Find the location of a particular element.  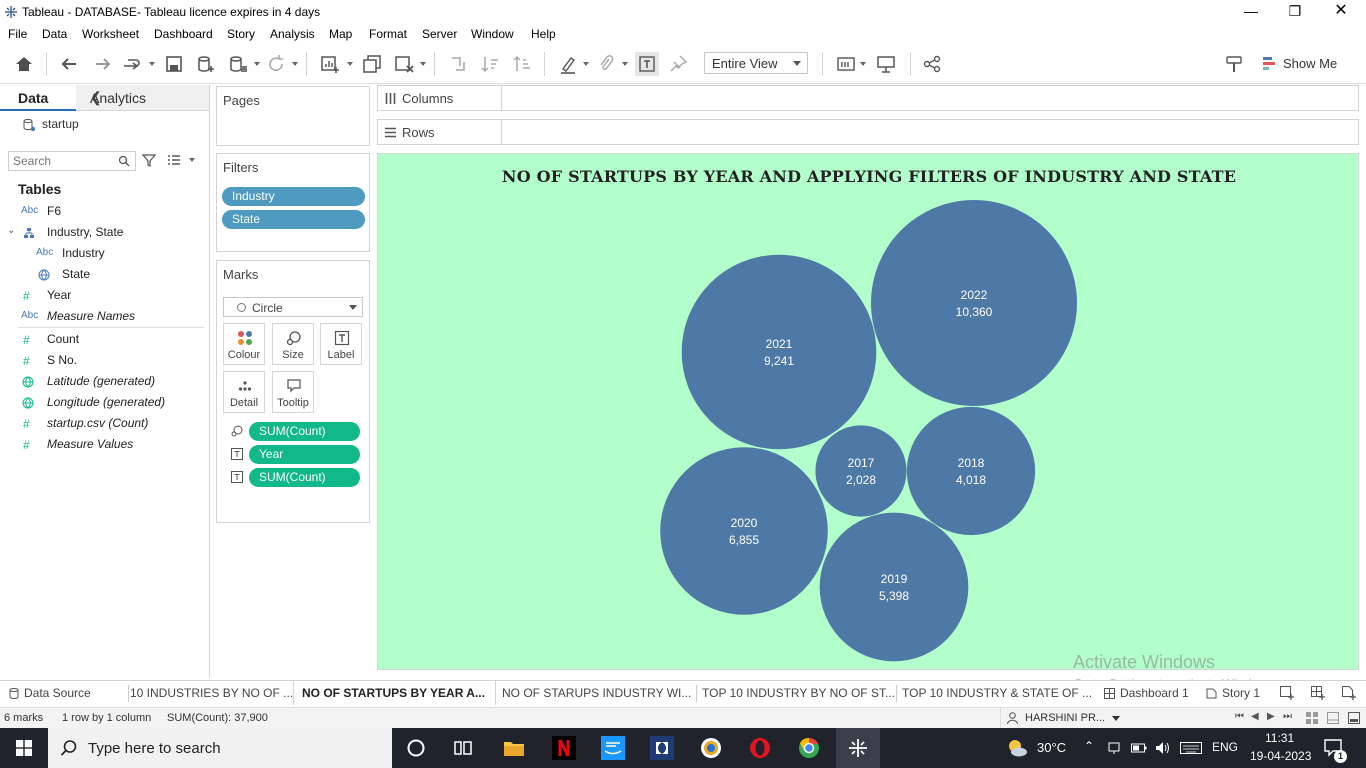

pause-updates-icon is located at coordinates (238, 64).